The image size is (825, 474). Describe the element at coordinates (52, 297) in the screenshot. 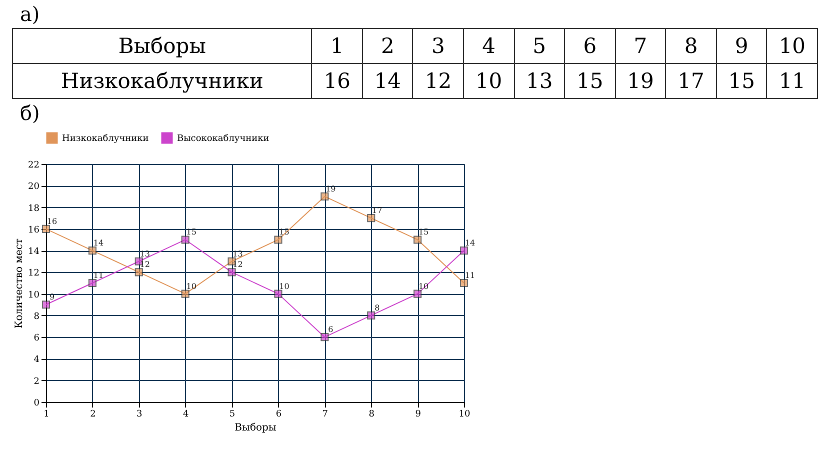

I see `data-label: 9` at that location.